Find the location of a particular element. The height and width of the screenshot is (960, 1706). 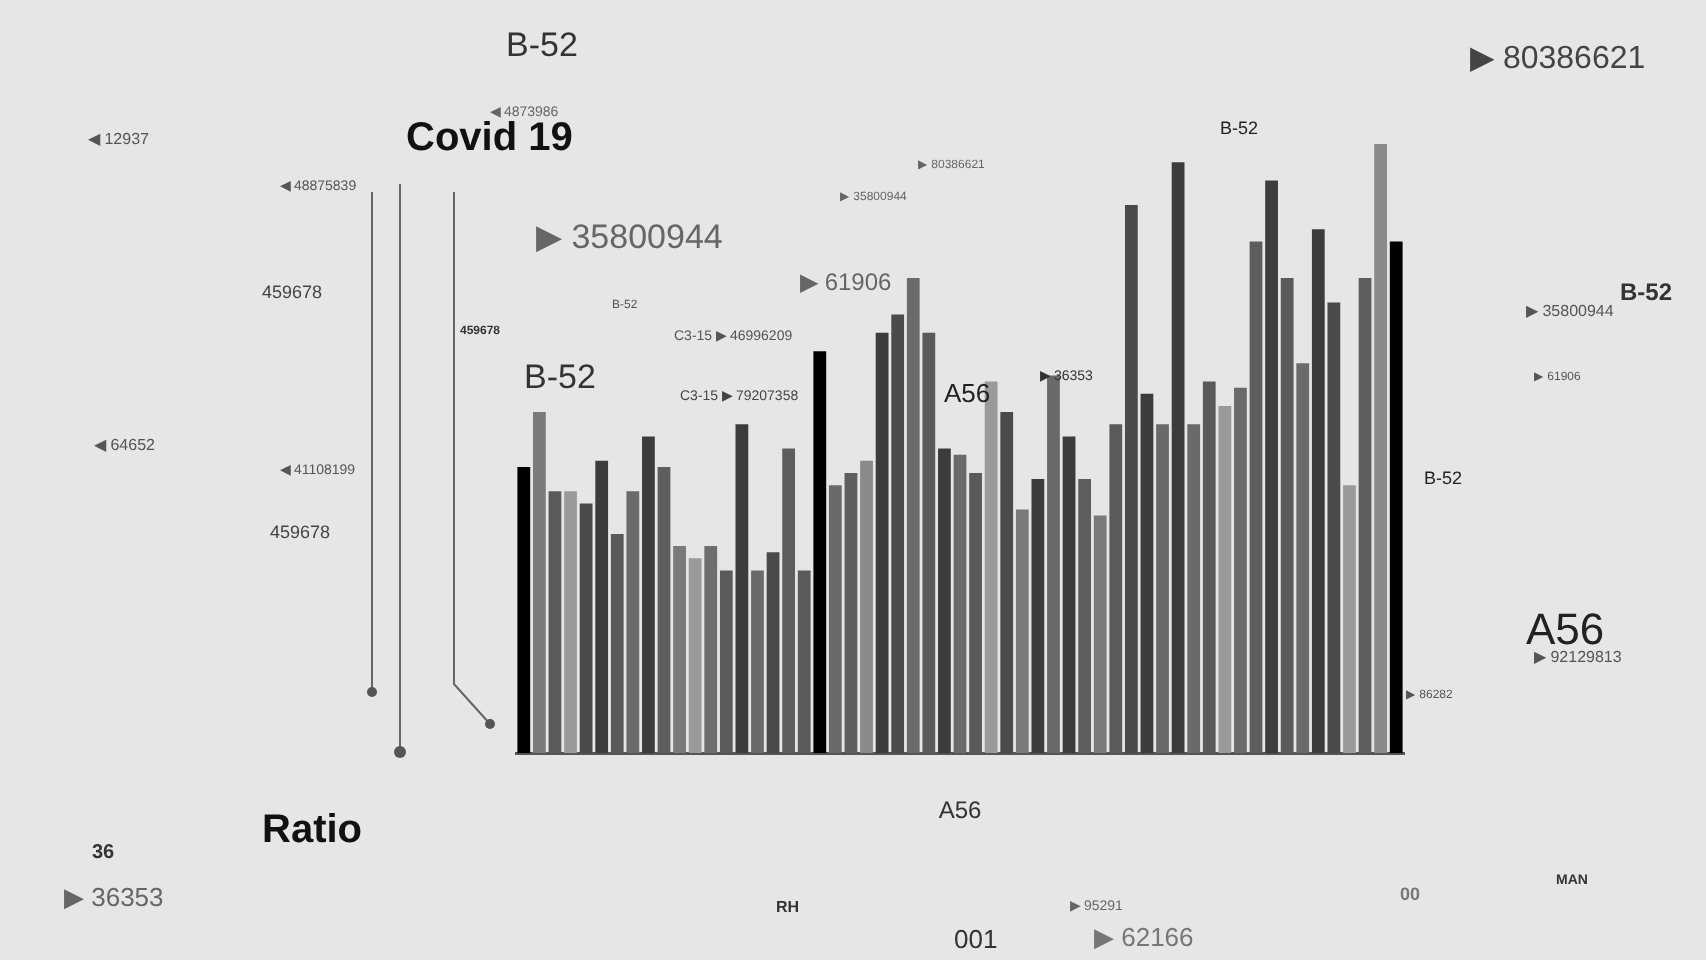

text: ▶ 62166 is located at coordinates (1144, 937).